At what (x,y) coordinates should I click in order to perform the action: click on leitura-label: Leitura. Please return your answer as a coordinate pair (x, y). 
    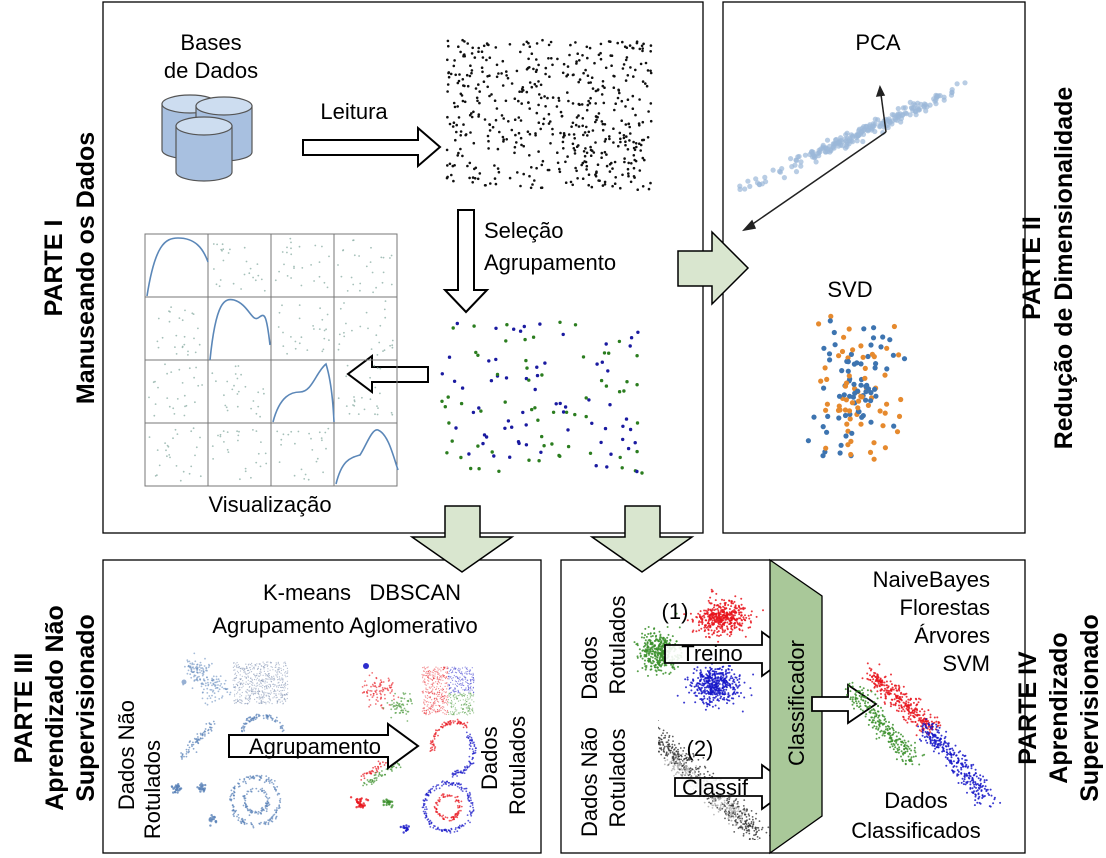
    Looking at the image, I should click on (354, 111).